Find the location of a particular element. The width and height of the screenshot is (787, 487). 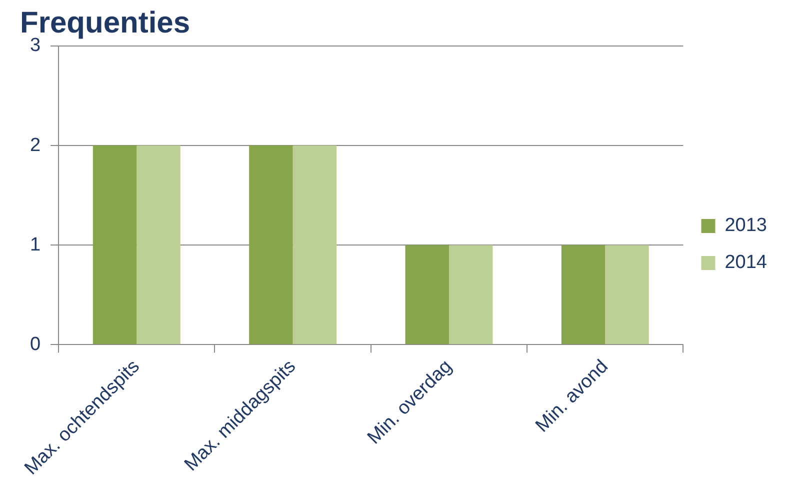

legend-label: 2014 is located at coordinates (746, 263).